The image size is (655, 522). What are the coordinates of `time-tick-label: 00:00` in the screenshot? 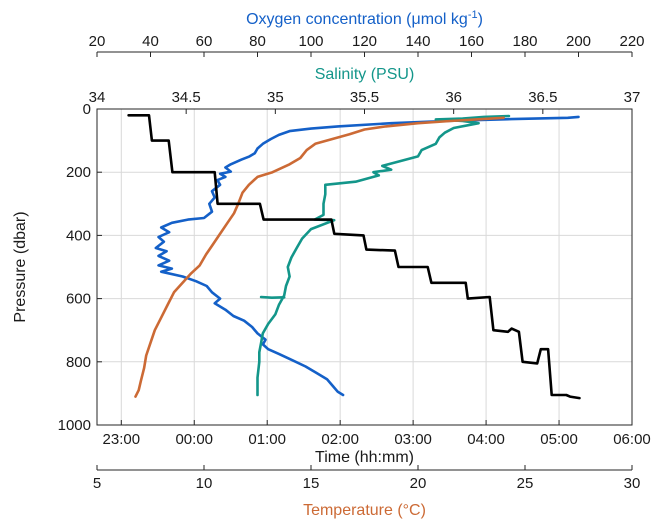 It's located at (194, 439).